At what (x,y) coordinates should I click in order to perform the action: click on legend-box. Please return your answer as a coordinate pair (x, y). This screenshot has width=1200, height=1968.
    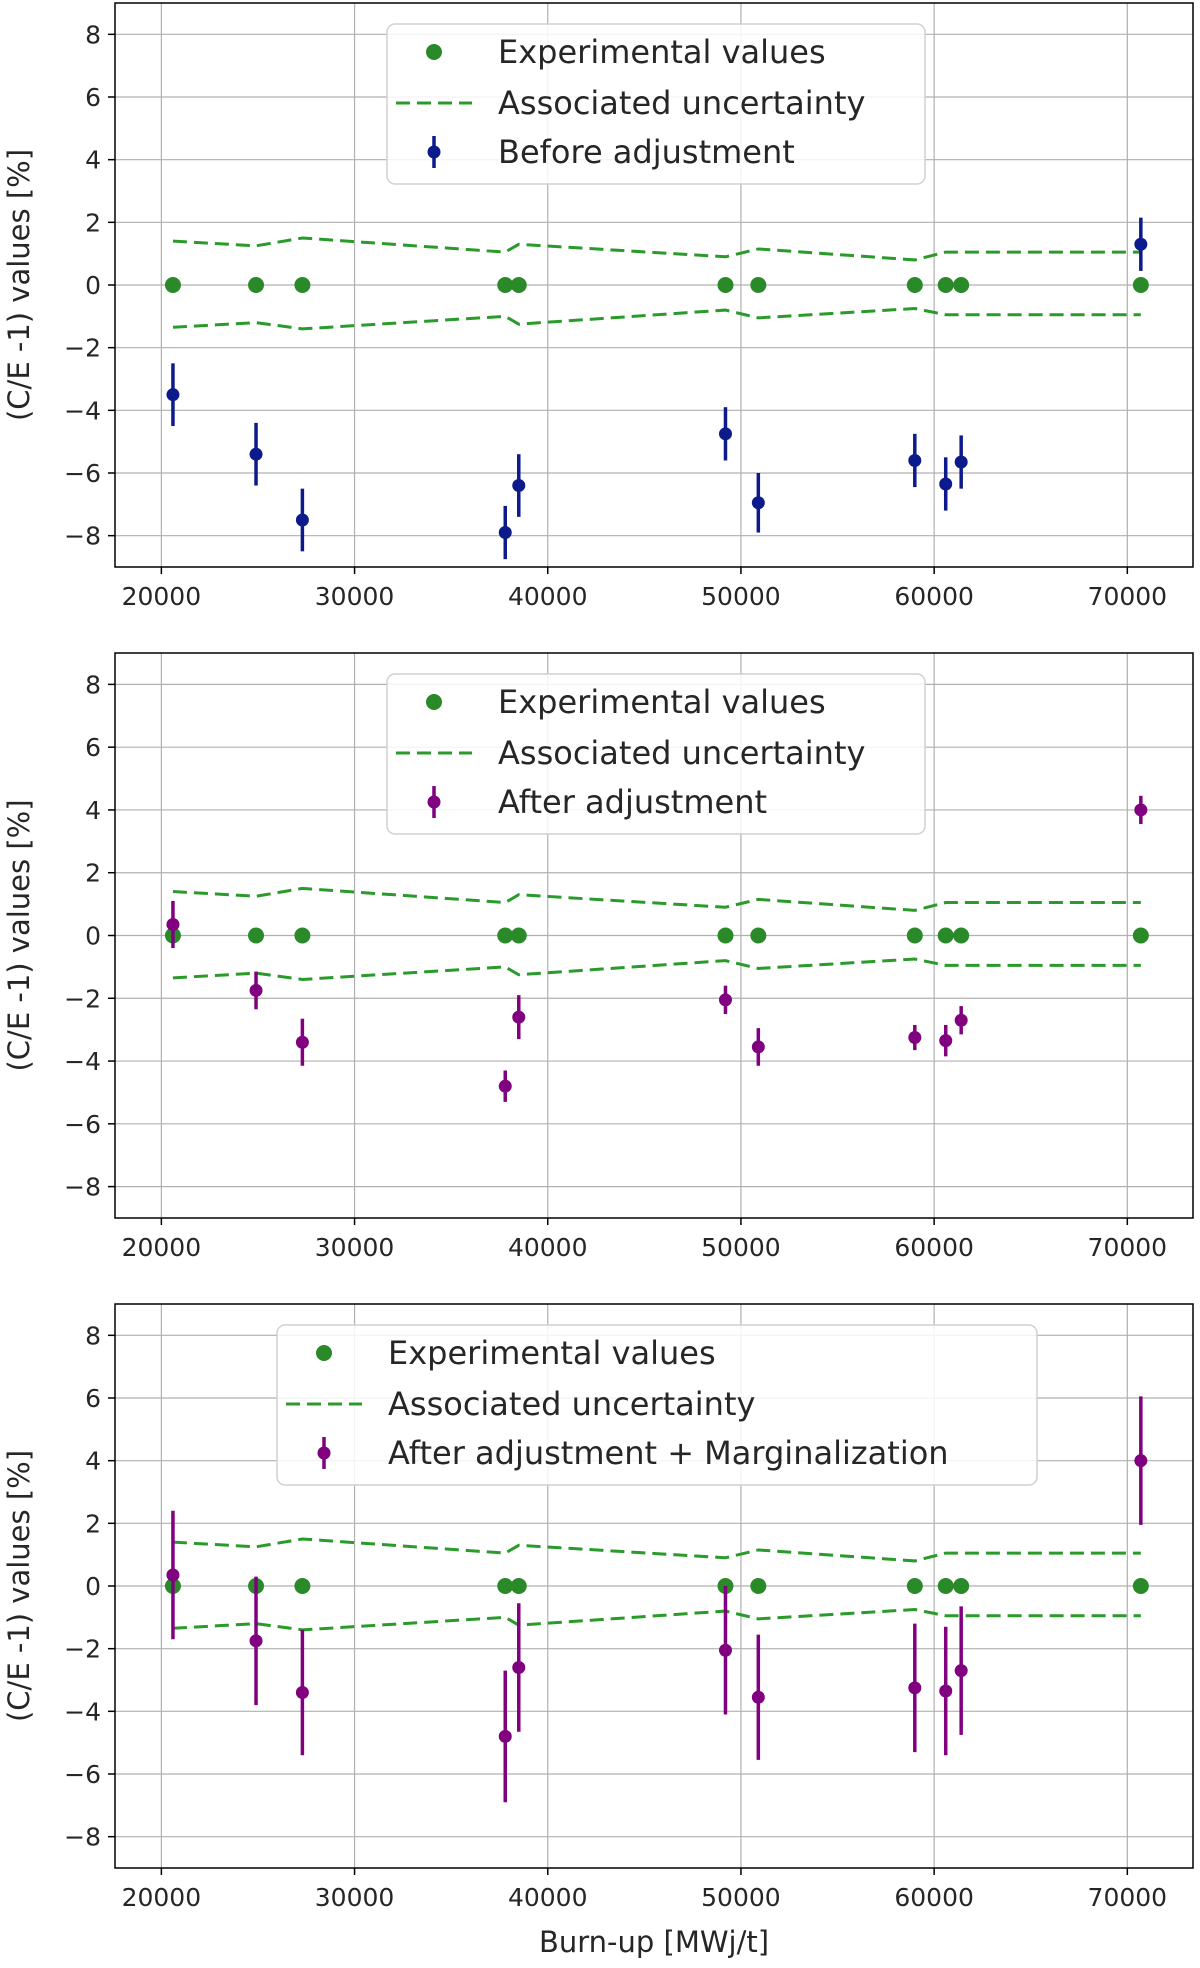
    Looking at the image, I should click on (657, 1405).